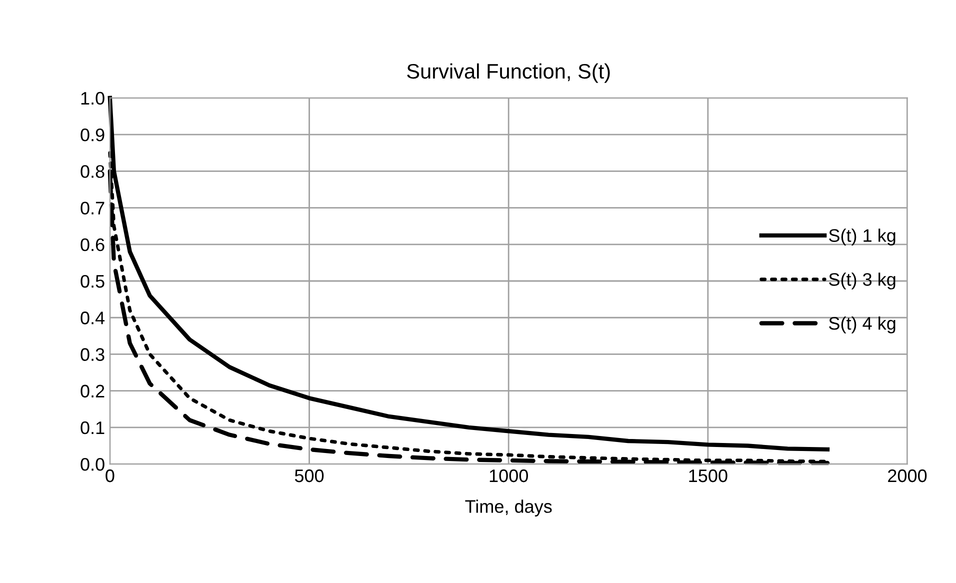 Image resolution: width=956 pixels, height=583 pixels. What do you see at coordinates (862, 325) in the screenshot?
I see `legend-label: S(t) 4 kg` at bounding box center [862, 325].